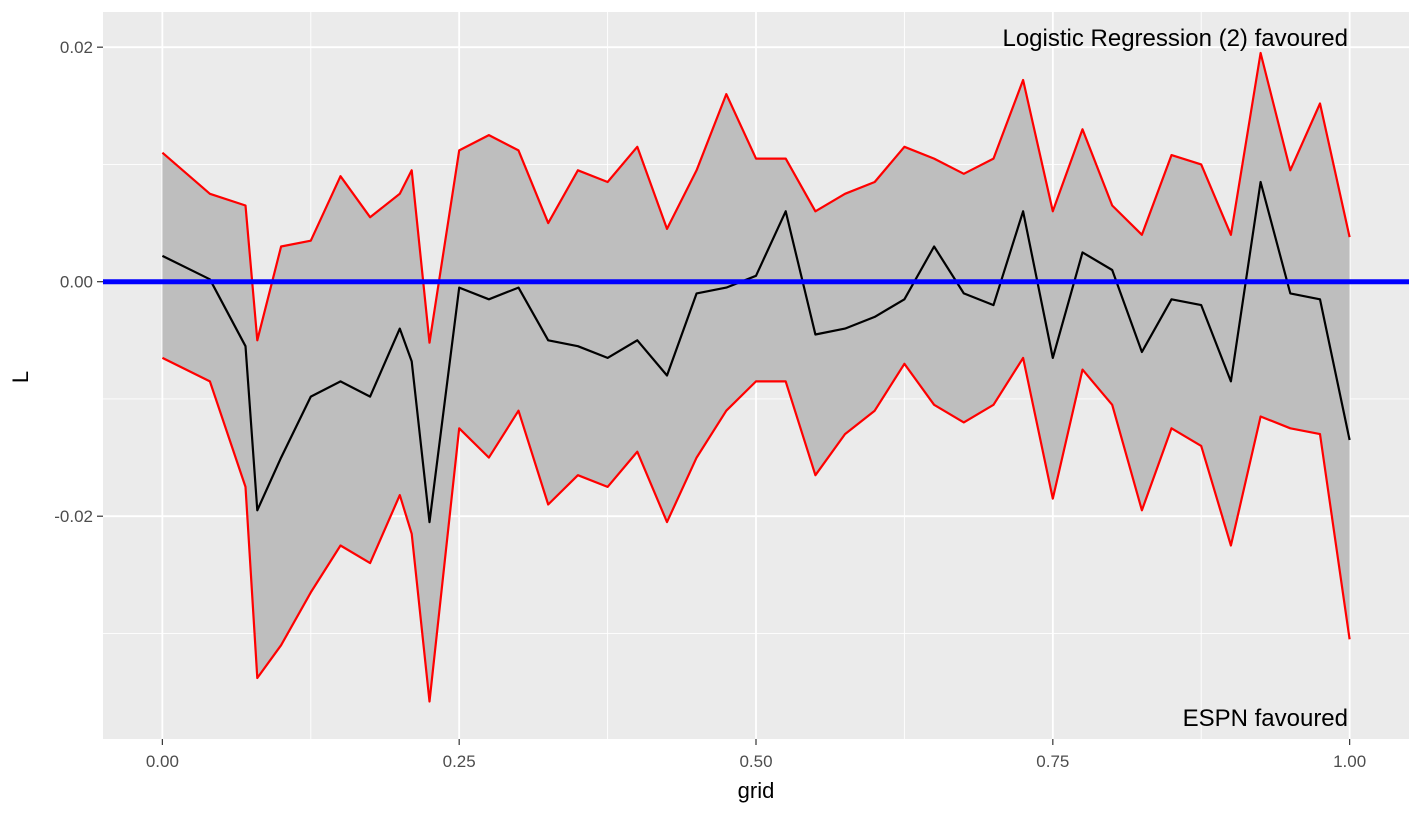  I want to click on x-tick-label: 0.50, so click(755, 761).